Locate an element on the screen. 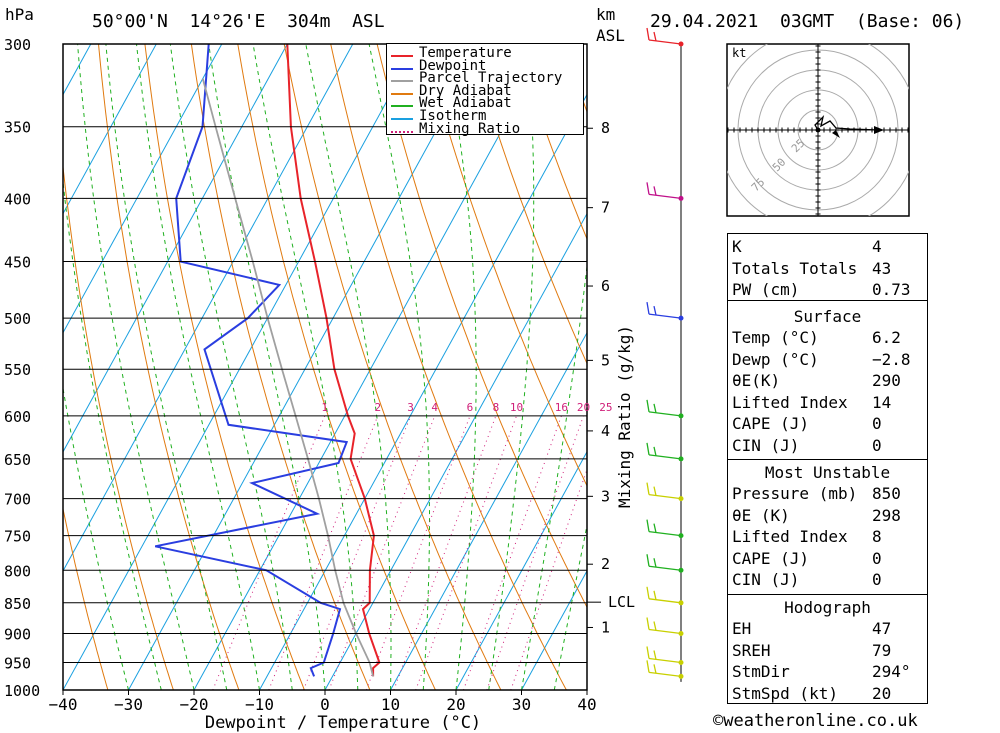 This screenshot has height=733, width=1000. height-tick-label: 8 is located at coordinates (605, 128).